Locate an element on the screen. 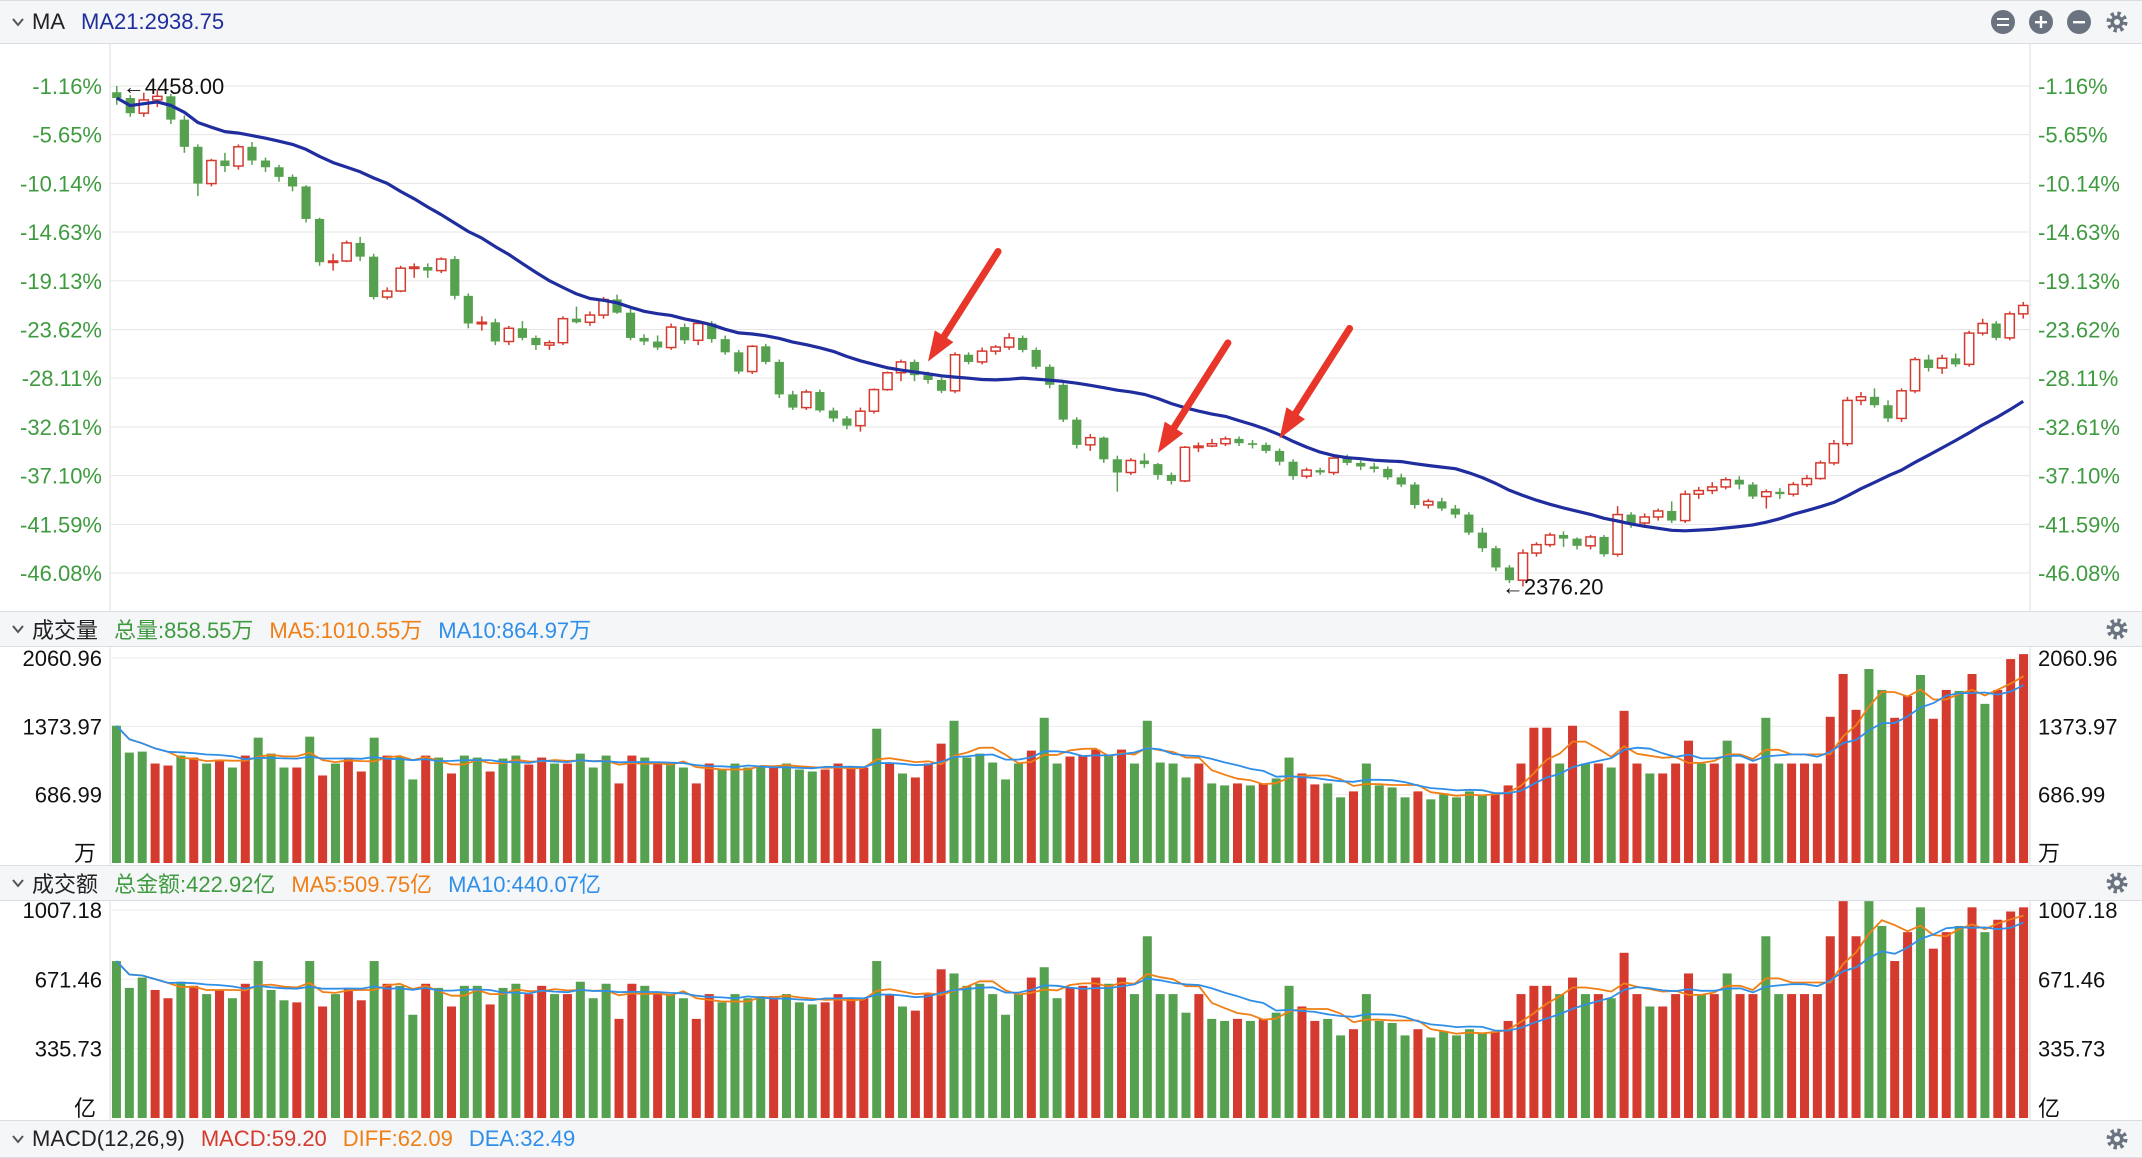 Image resolution: width=2142 pixels, height=1158 pixels. y-tick-label-right: 2060.96 is located at coordinates (2078, 658).